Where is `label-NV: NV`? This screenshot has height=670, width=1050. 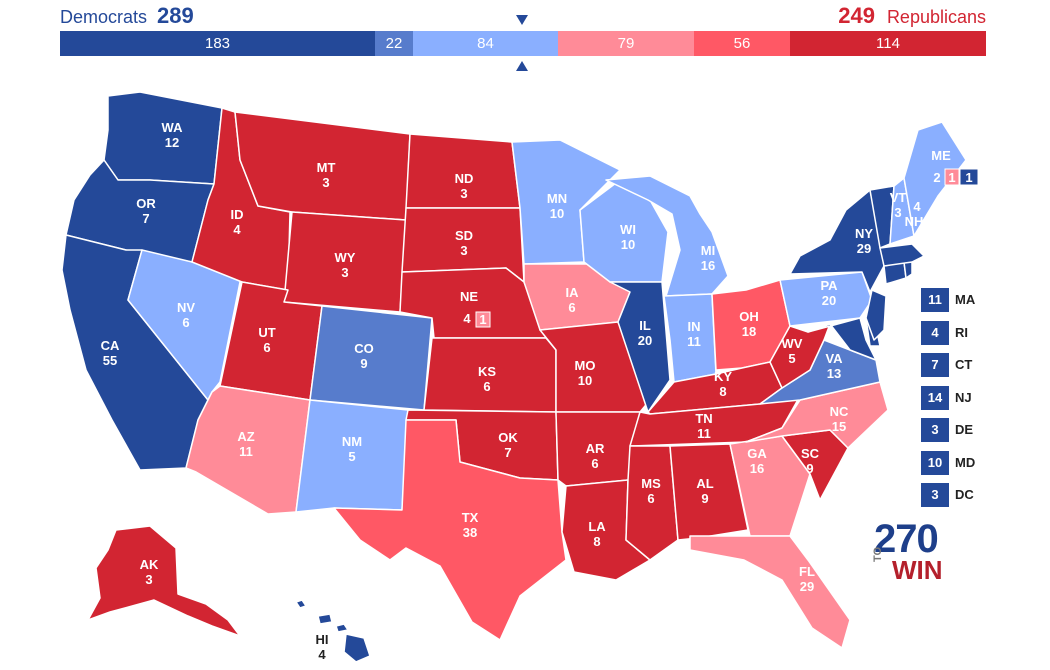
label-NV: NV is located at coordinates (186, 307).